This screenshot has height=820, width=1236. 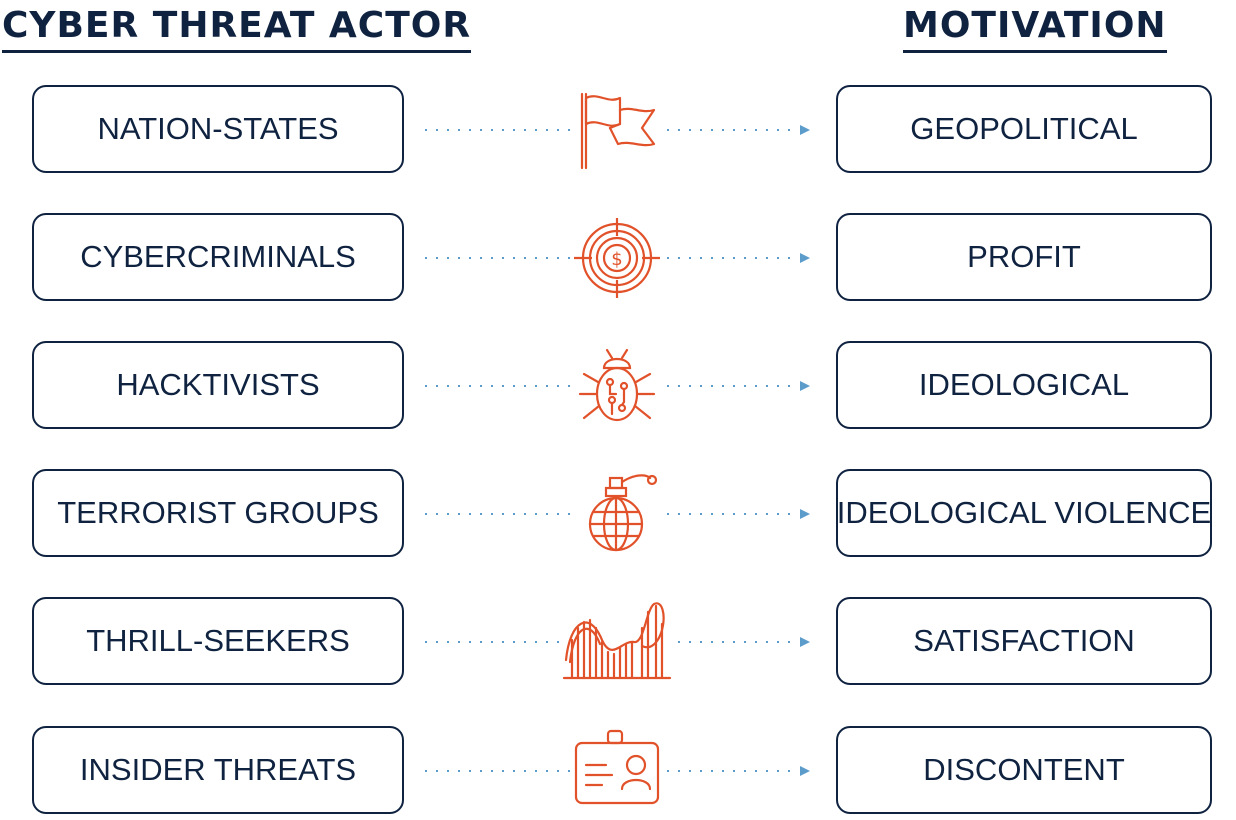 I want to click on motivation-column-heading: MOTIVATION, so click(x=1035, y=27).